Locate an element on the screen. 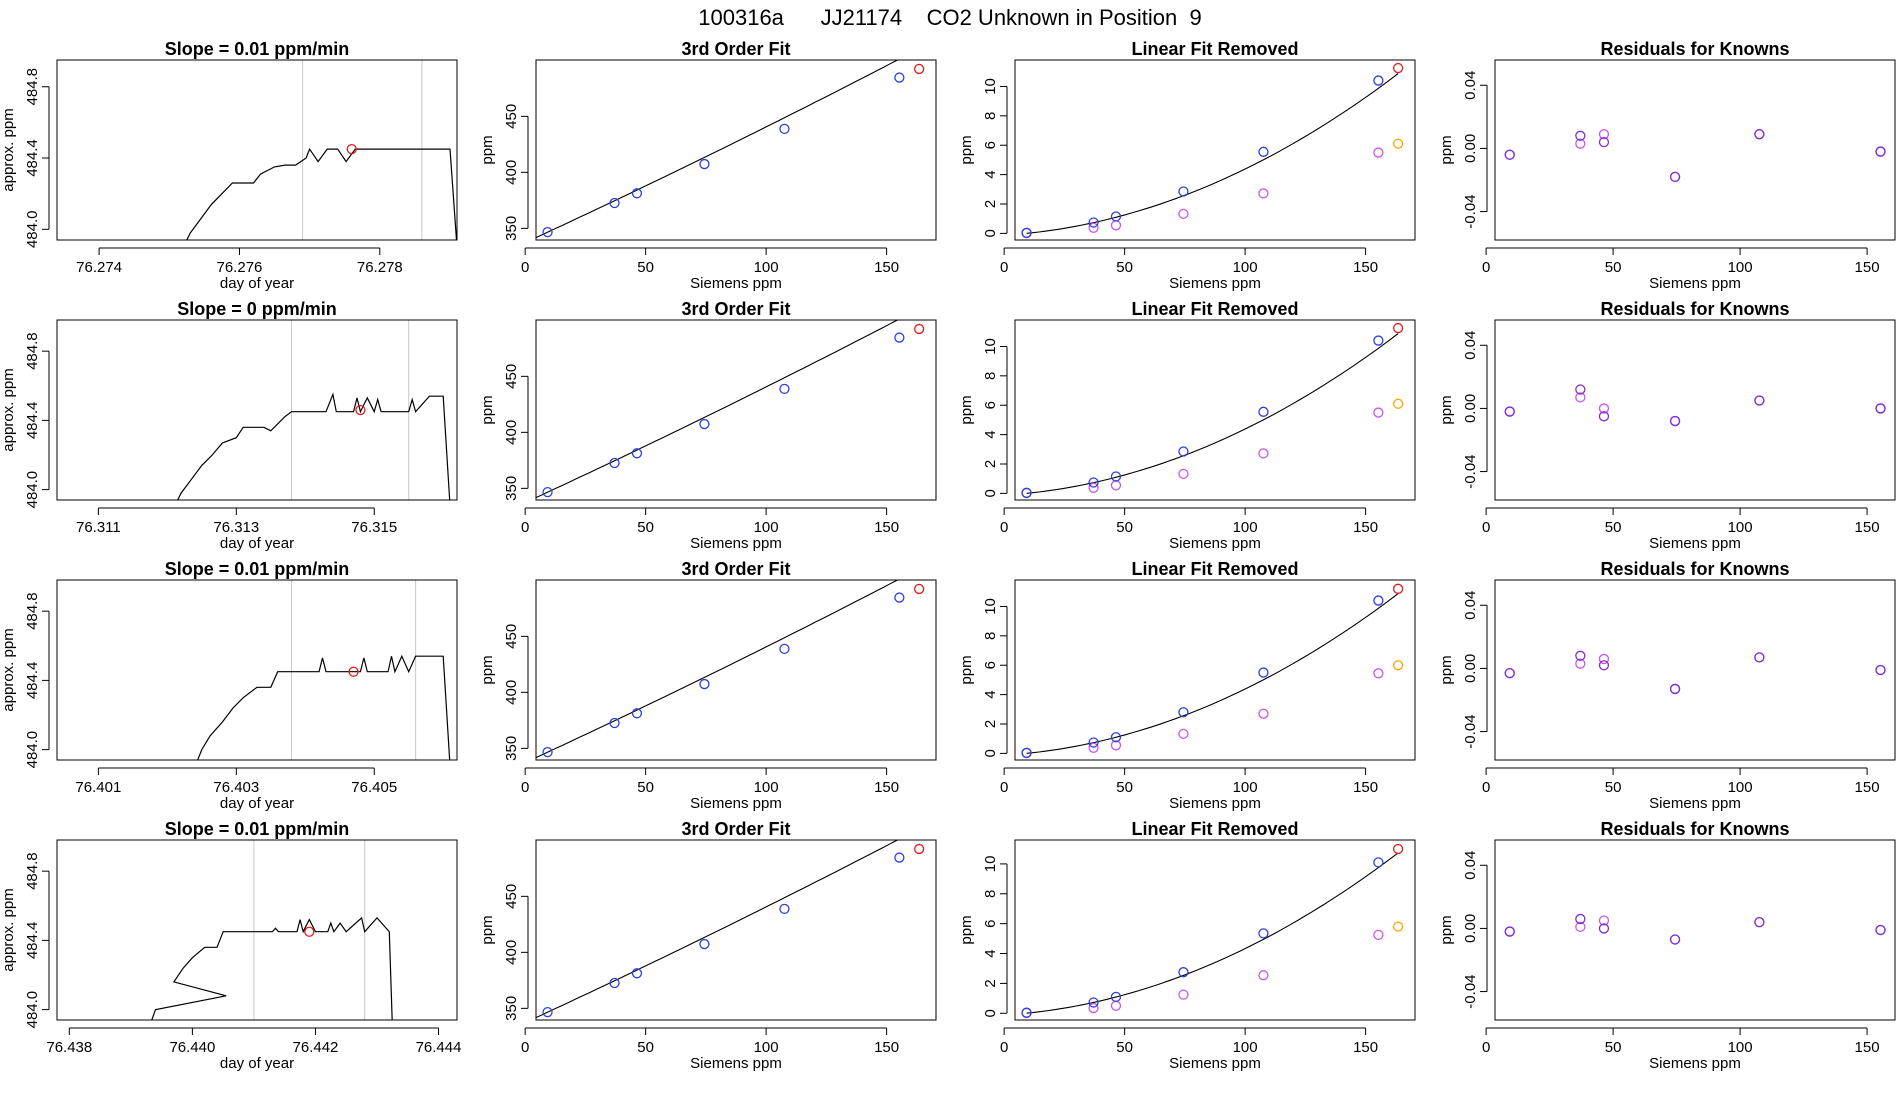  x-tick-label: 76.442 is located at coordinates (316, 1047).